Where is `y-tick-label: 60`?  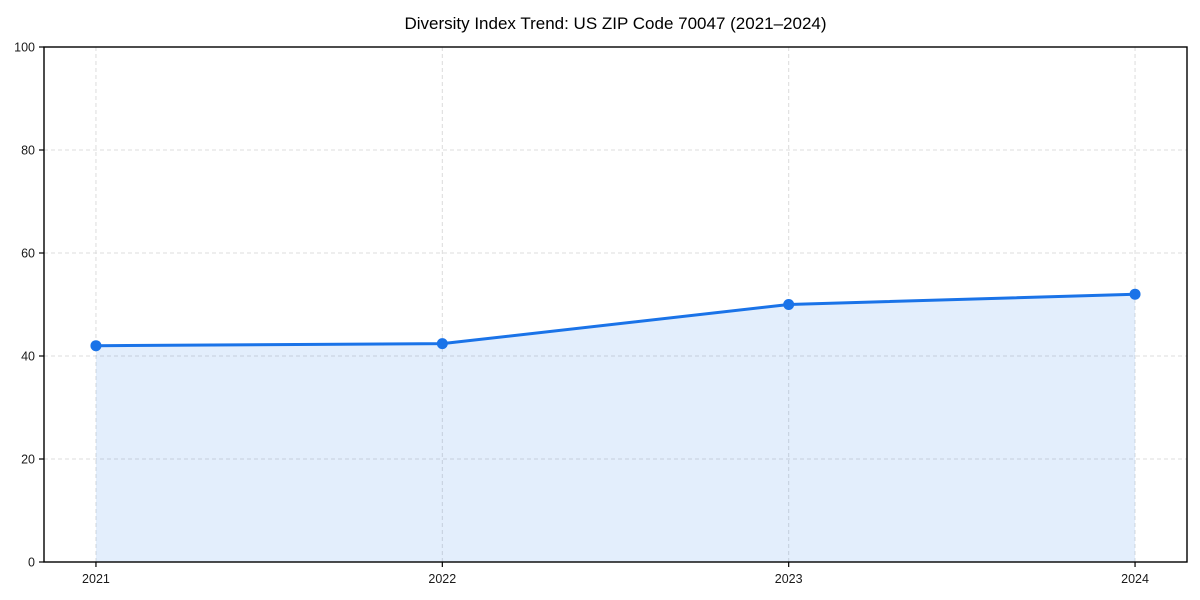 y-tick-label: 60 is located at coordinates (28, 254).